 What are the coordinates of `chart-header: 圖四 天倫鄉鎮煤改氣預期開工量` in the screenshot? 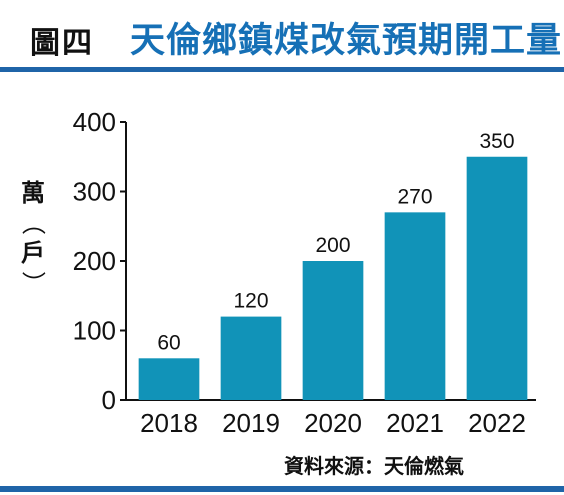 It's located at (282, 33).